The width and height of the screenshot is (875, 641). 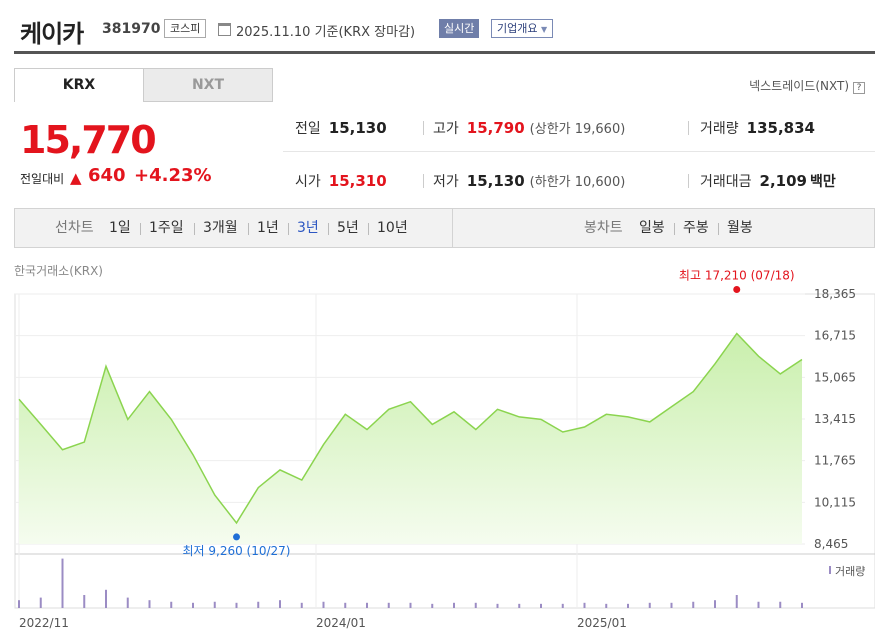 What do you see at coordinates (74, 228) in the screenshot?
I see `line-chart-label: 선차트` at bounding box center [74, 228].